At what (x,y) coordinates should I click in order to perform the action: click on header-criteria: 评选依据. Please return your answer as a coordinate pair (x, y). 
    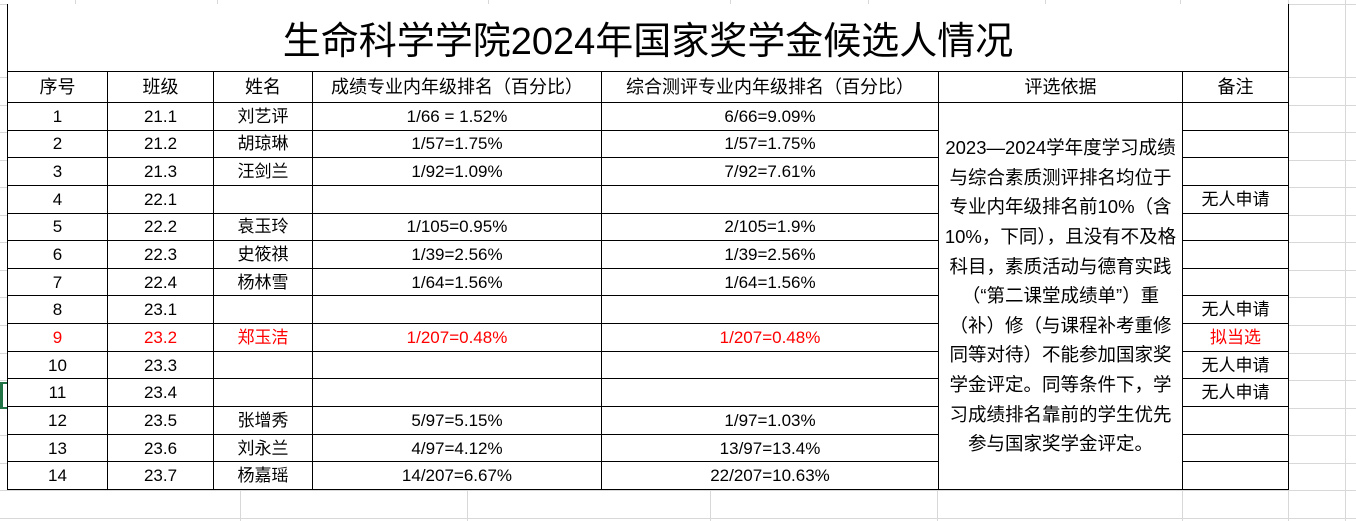
    Looking at the image, I should click on (1061, 87).